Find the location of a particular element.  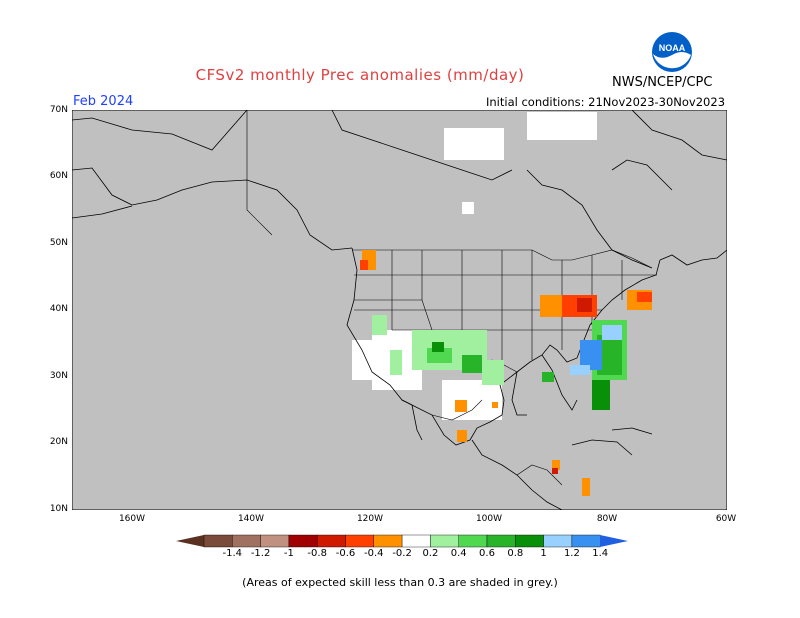

noaa-logo: NOAA is located at coordinates (672, 52).